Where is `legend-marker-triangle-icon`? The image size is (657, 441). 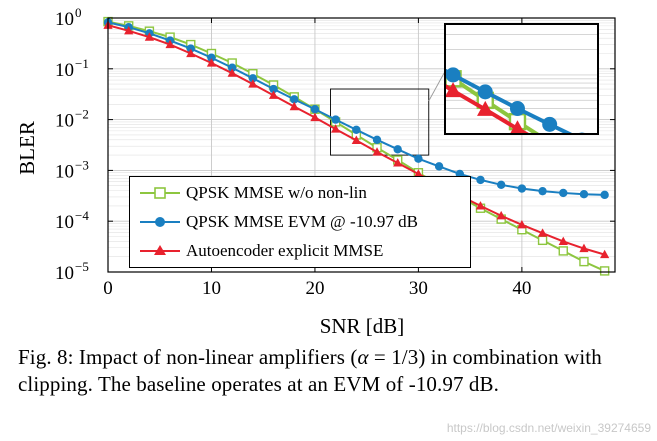 legend-marker-triangle-icon is located at coordinates (160, 250).